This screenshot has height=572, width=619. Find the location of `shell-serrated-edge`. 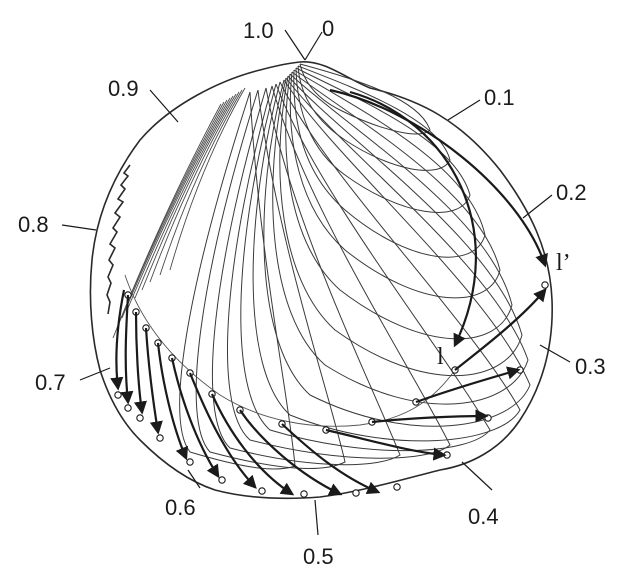

shell-serrated-edge is located at coordinates (118, 239).